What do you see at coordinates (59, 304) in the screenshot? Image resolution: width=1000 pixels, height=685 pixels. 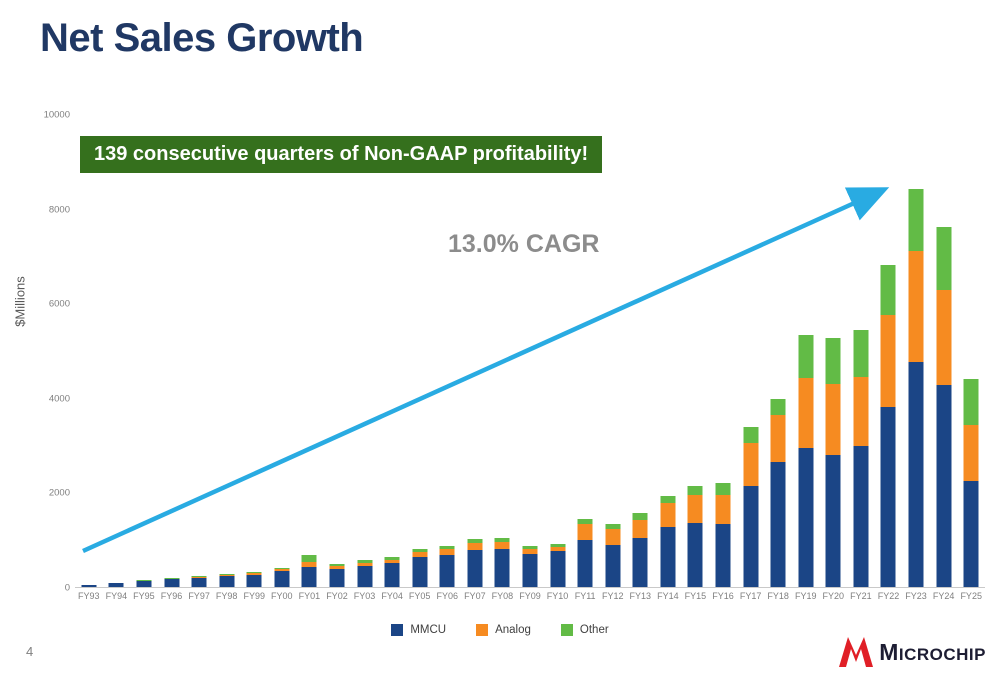 I see `y-tick-label: 6000` at bounding box center [59, 304].